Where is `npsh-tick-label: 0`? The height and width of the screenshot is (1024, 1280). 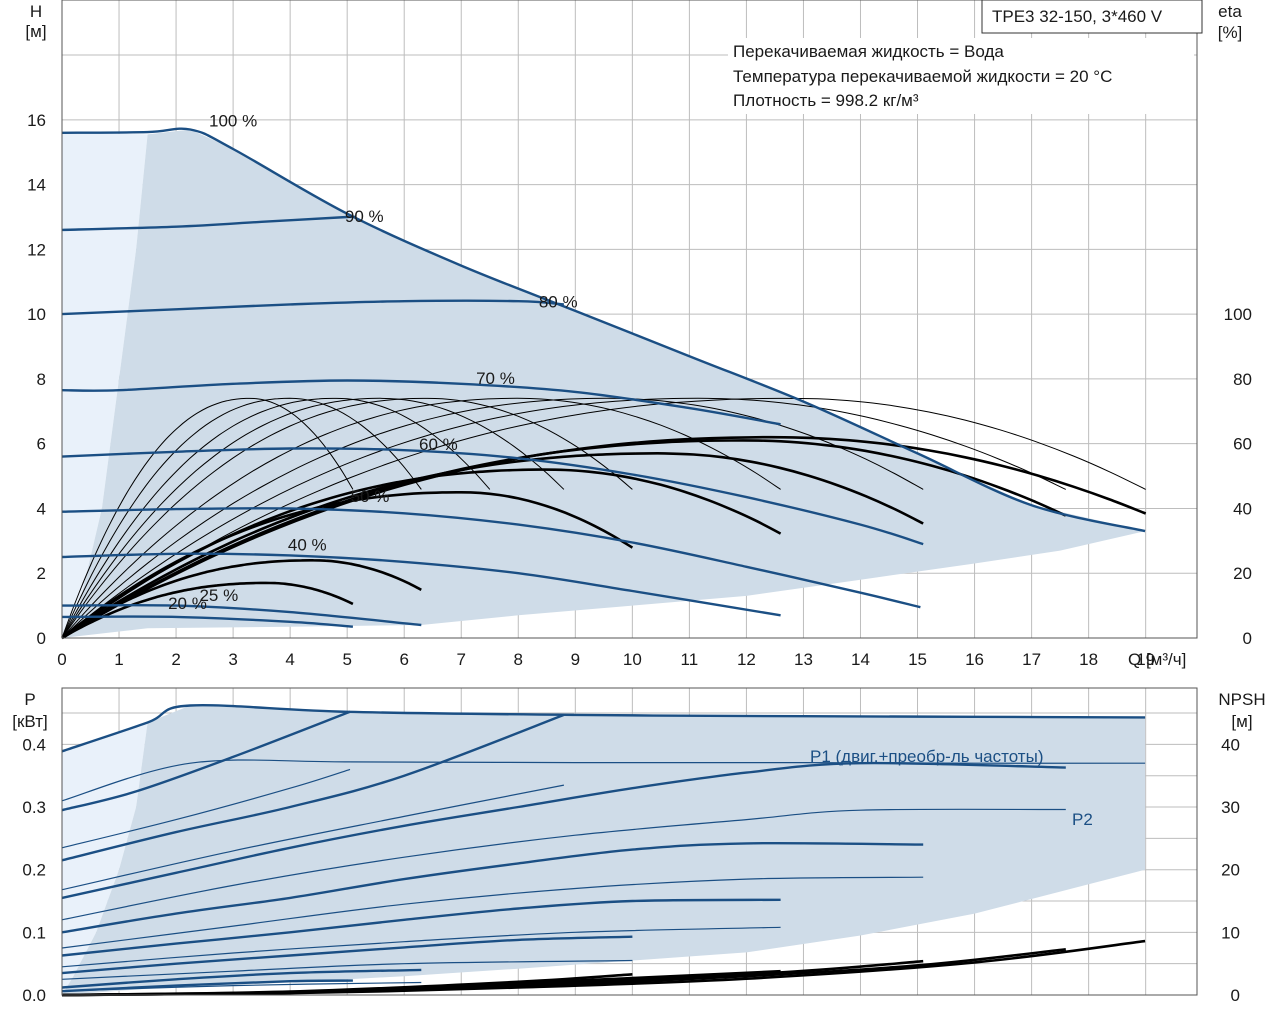
npsh-tick-label: 0 is located at coordinates (1235, 995).